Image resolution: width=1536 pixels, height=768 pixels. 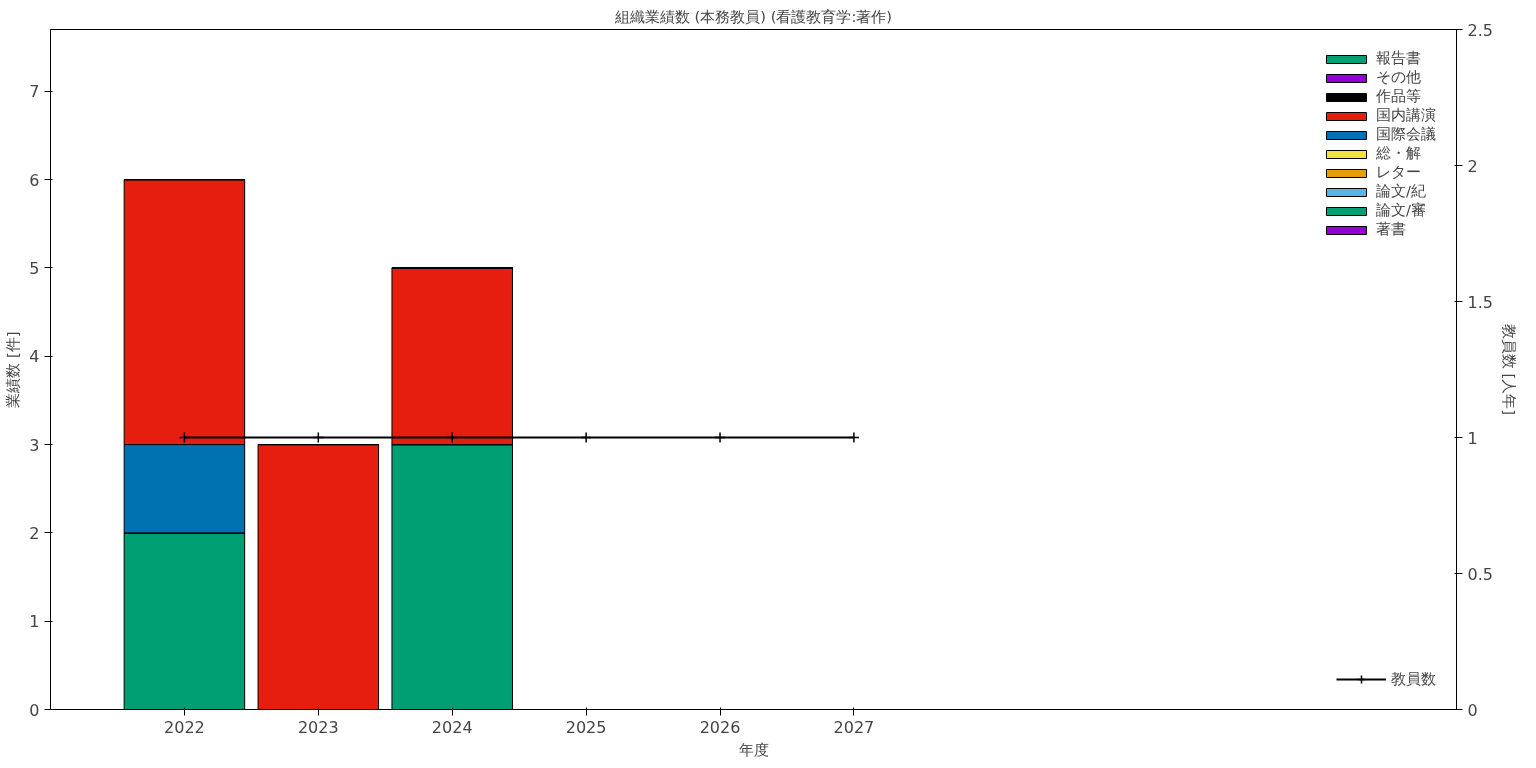 I want to click on y2-tick-label: 2, so click(x=1472, y=166).